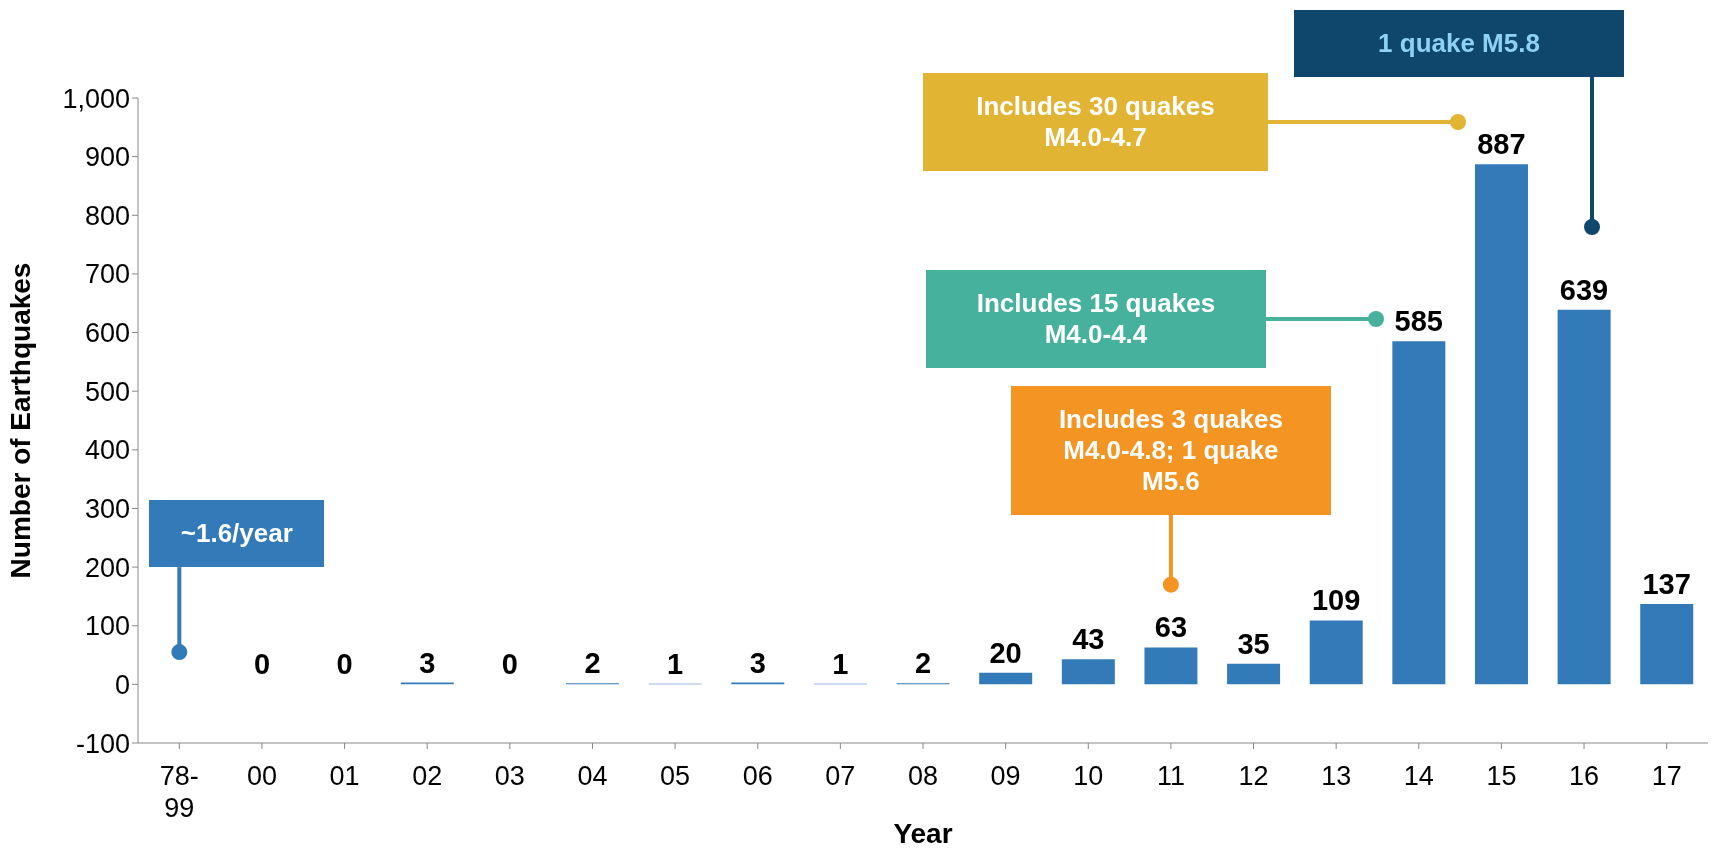  What do you see at coordinates (96, 98) in the screenshot?
I see `y-tick-label: 1,000` at bounding box center [96, 98].